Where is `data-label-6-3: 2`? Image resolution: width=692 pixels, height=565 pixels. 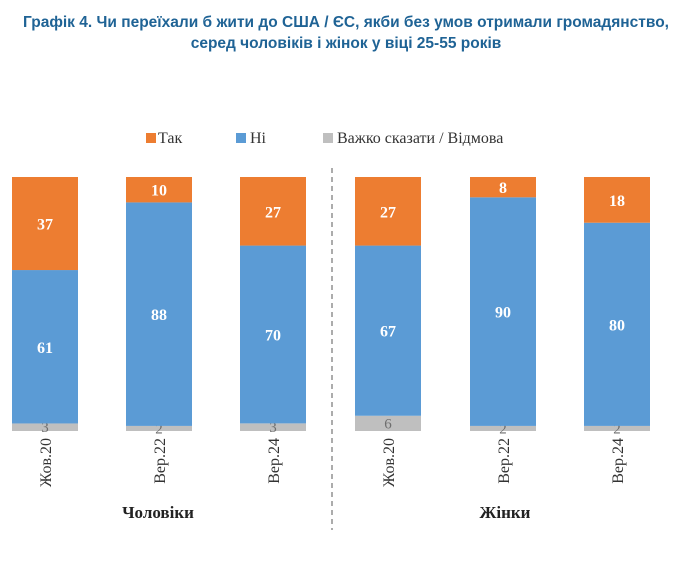 data-label-6-3: 2 is located at coordinates (617, 429).